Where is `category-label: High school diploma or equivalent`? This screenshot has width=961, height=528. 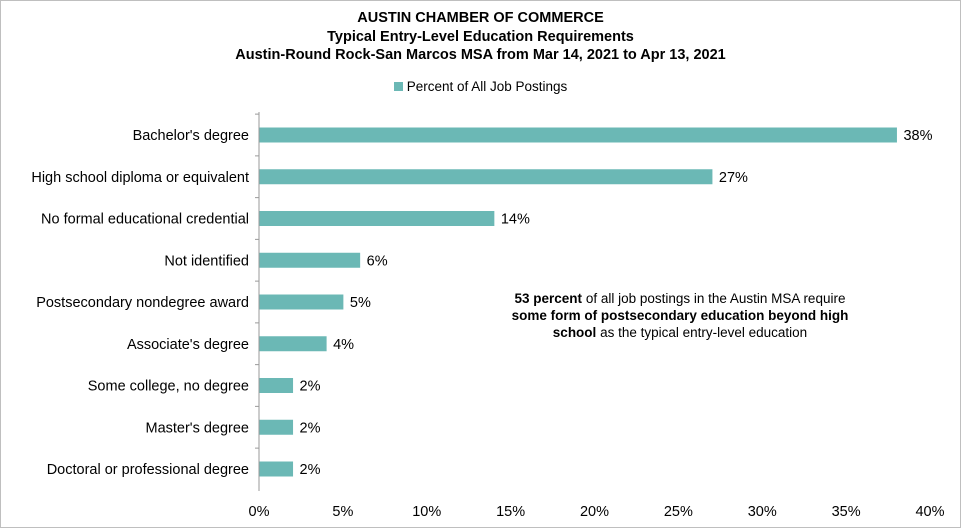 category-label: High school diploma or equivalent is located at coordinates (140, 178).